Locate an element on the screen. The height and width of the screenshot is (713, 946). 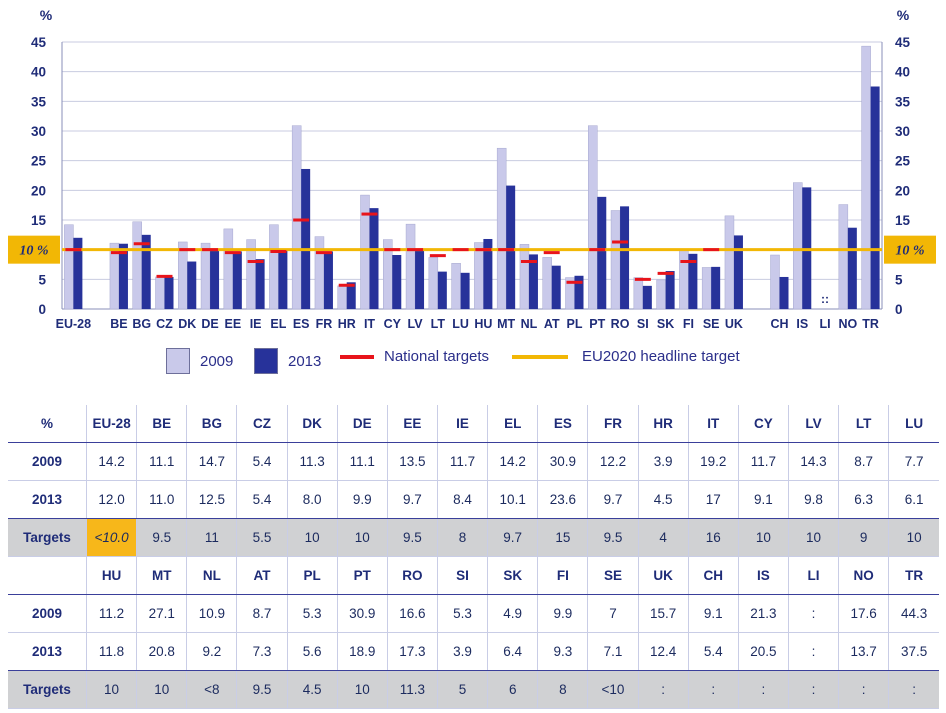
table-cell: 7.7 is located at coordinates (913, 461).